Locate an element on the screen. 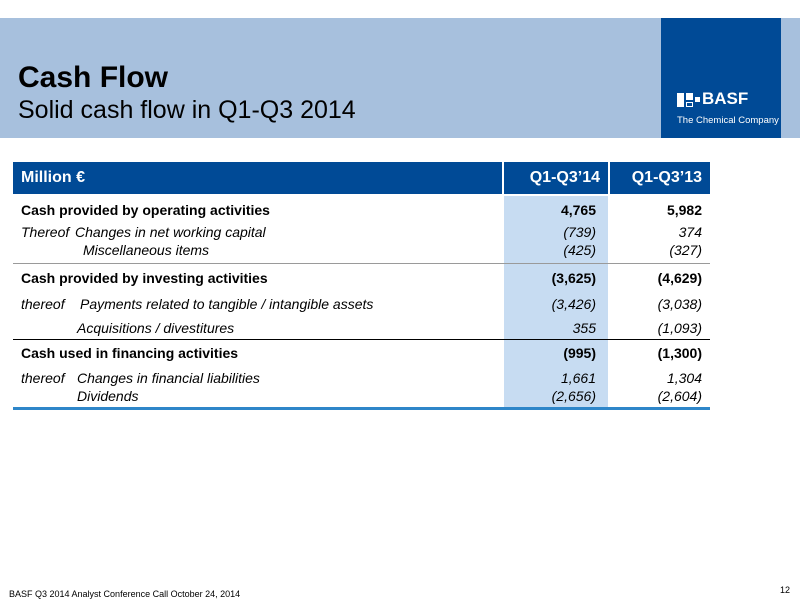 This screenshot has width=800, height=600. page-number: 12 is located at coordinates (784, 590).